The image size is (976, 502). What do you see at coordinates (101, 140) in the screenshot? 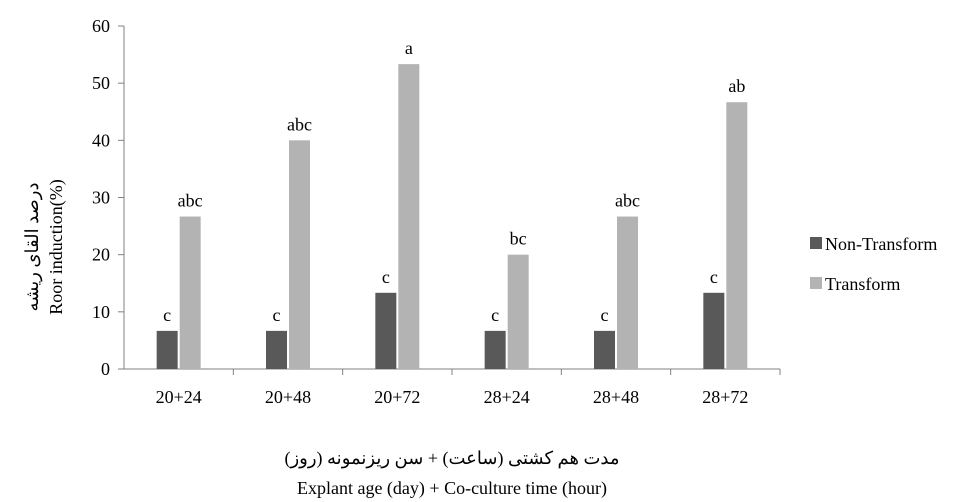
I see `y-tick-label: 40` at bounding box center [101, 140].